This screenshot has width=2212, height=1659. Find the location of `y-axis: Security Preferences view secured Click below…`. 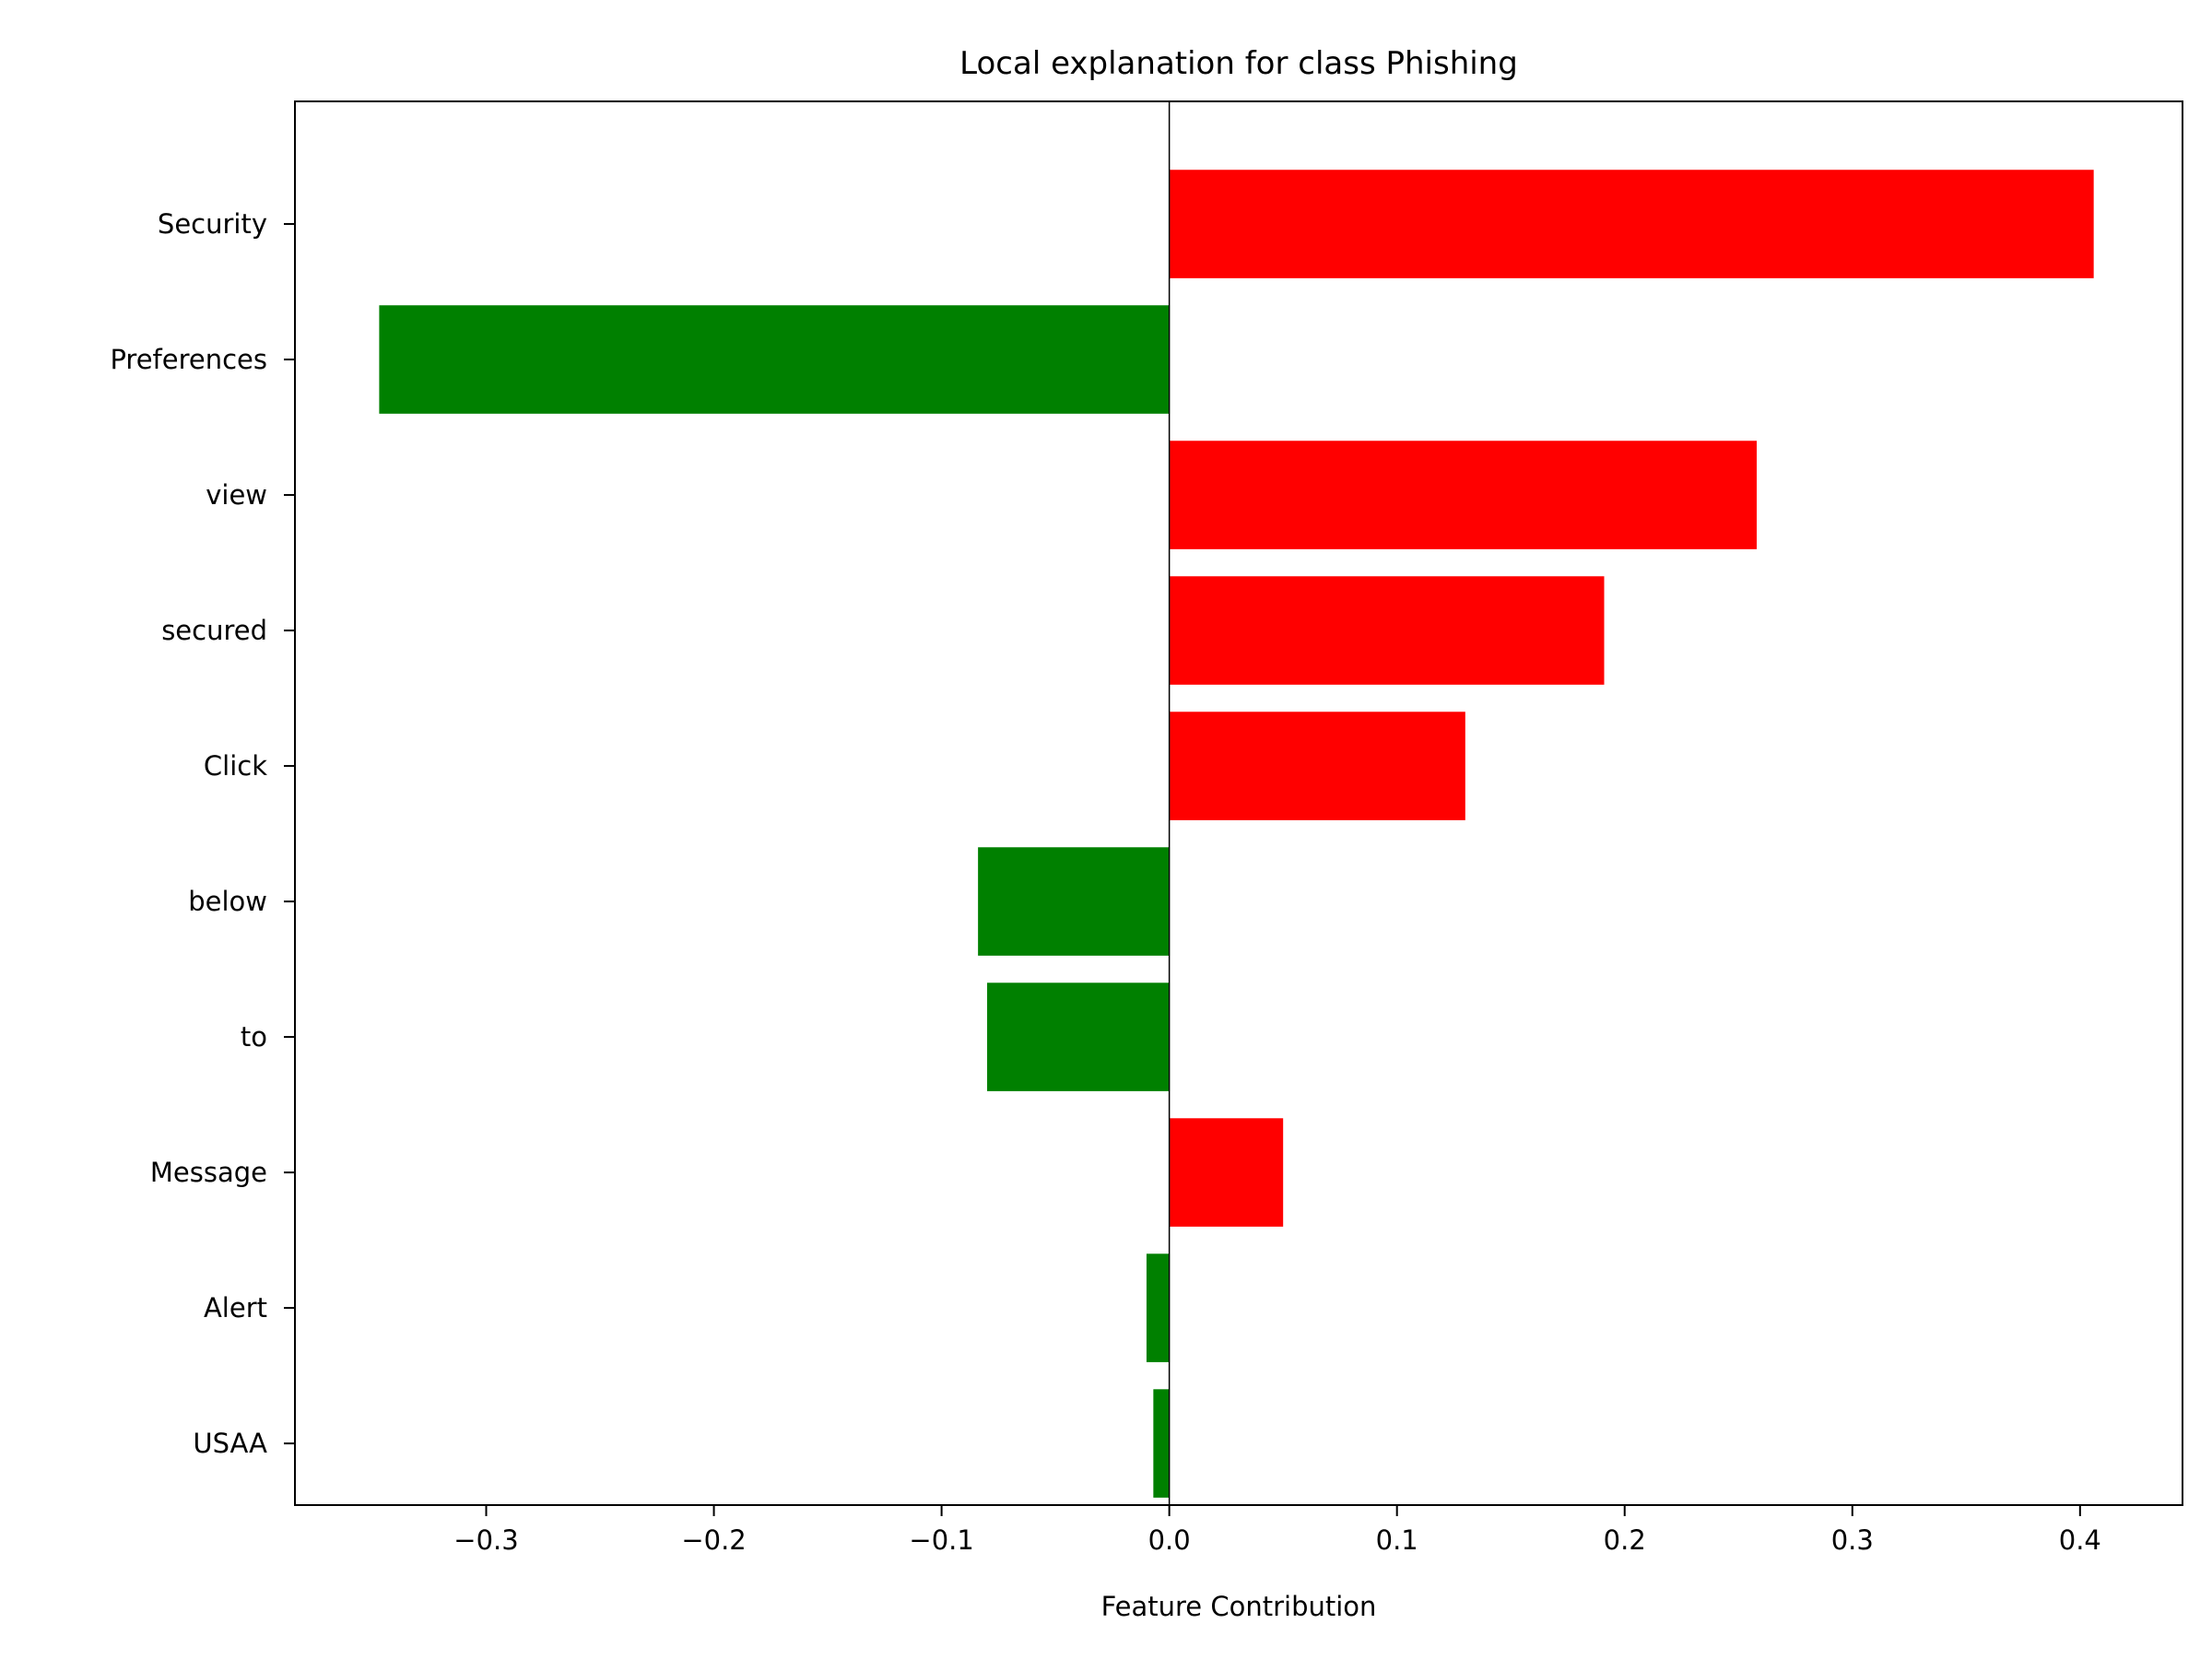

y-axis: Security Preferences view secured Click below… is located at coordinates (202, 833).